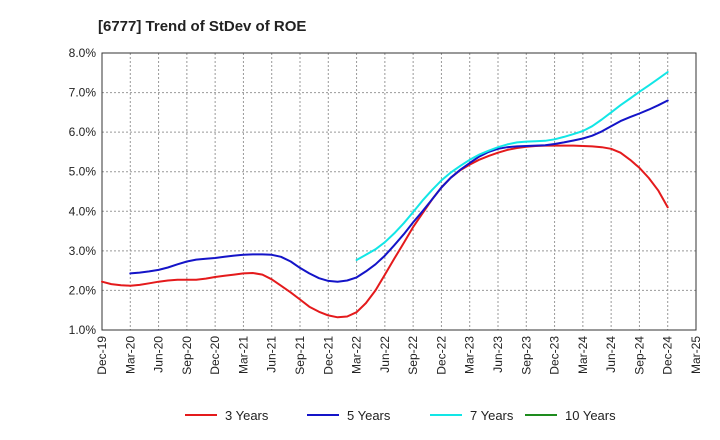  Describe the element at coordinates (555, 355) in the screenshot. I see `x-tick-label: Dec-23` at that location.